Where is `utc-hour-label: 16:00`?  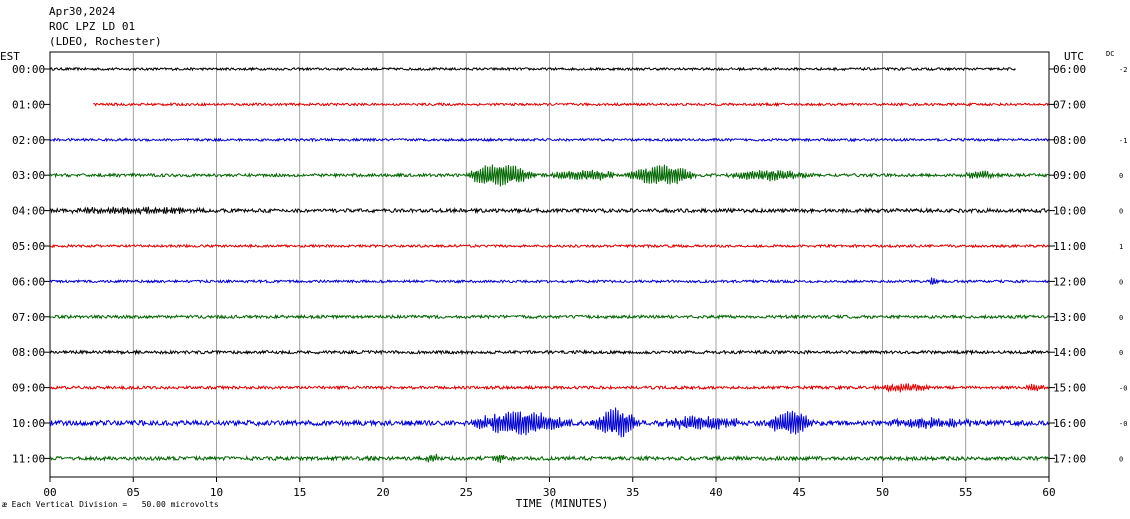
utc-hour-label: 16:00 is located at coordinates (1069, 423).